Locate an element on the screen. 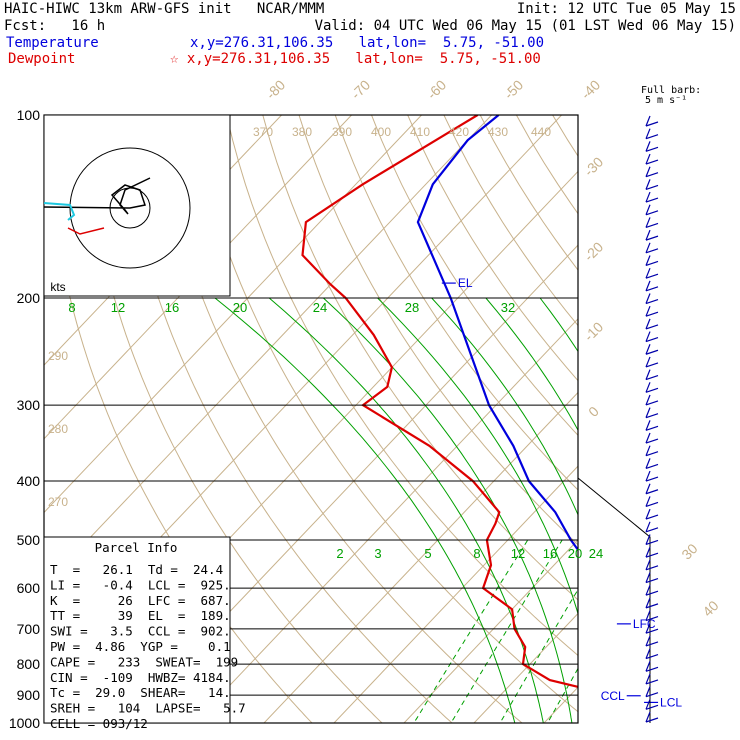 Image resolution: width=740 pixels, height=740 pixels. mixing-ratio-label: 16 is located at coordinates (172, 307).